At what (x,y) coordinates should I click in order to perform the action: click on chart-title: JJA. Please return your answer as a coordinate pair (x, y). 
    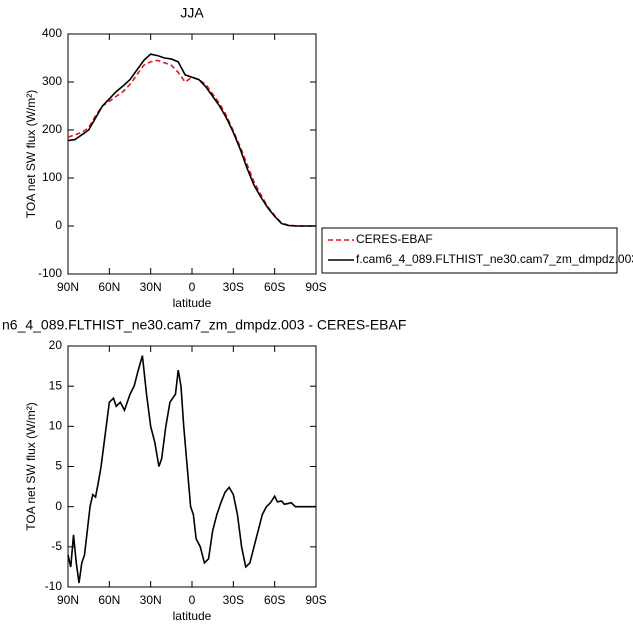
    Looking at the image, I should click on (192, 13).